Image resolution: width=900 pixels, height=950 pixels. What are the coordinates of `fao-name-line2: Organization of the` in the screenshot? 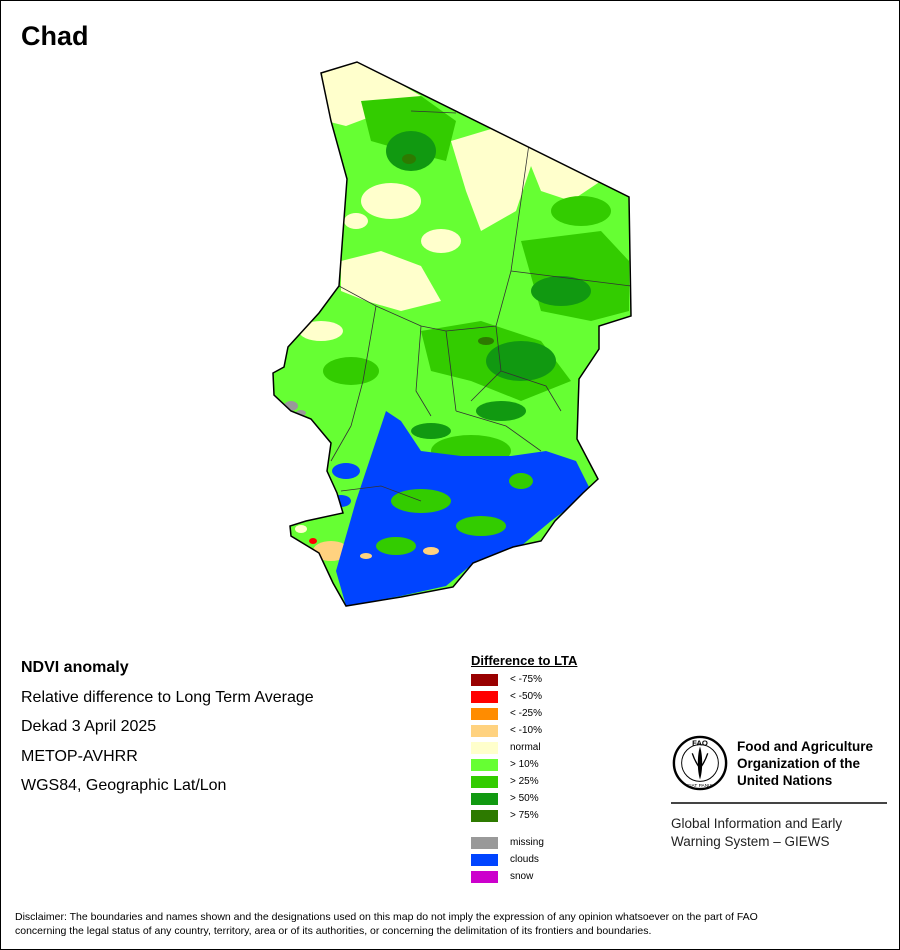 It's located at (798, 763).